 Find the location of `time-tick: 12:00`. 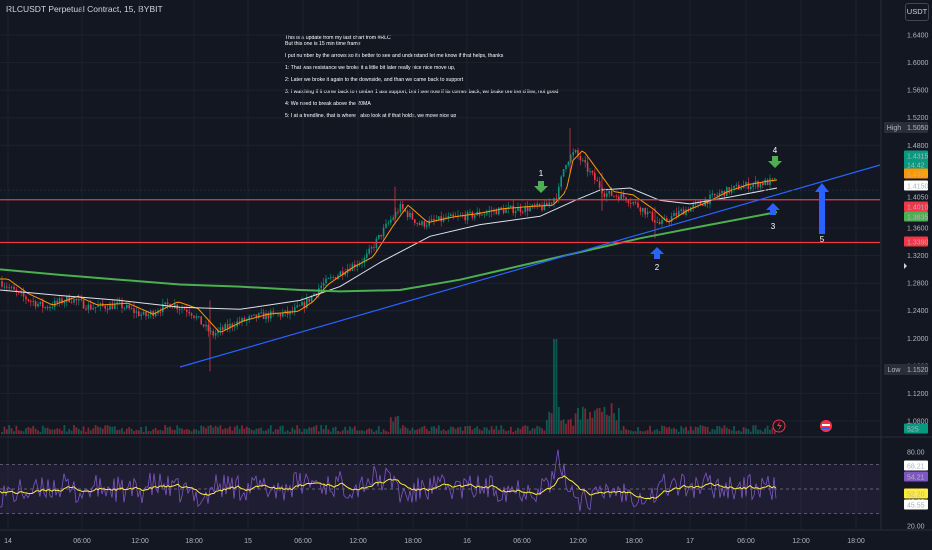

time-tick: 12:00 is located at coordinates (358, 541).